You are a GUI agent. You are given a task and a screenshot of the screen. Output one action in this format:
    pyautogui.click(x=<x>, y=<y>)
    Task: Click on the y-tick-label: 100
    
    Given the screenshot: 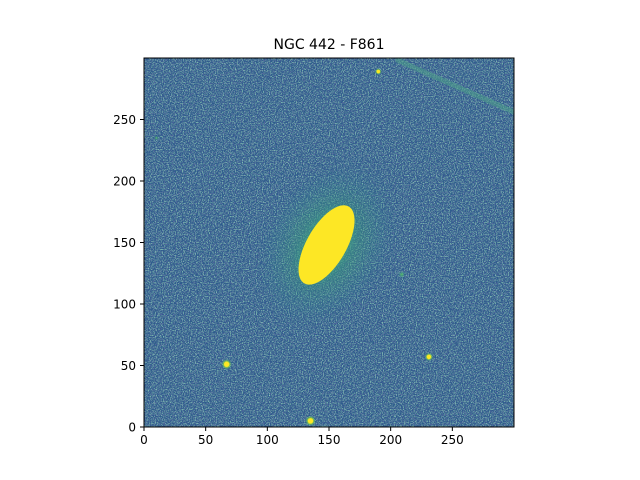 What is the action you would take?
    pyautogui.click(x=124, y=305)
    